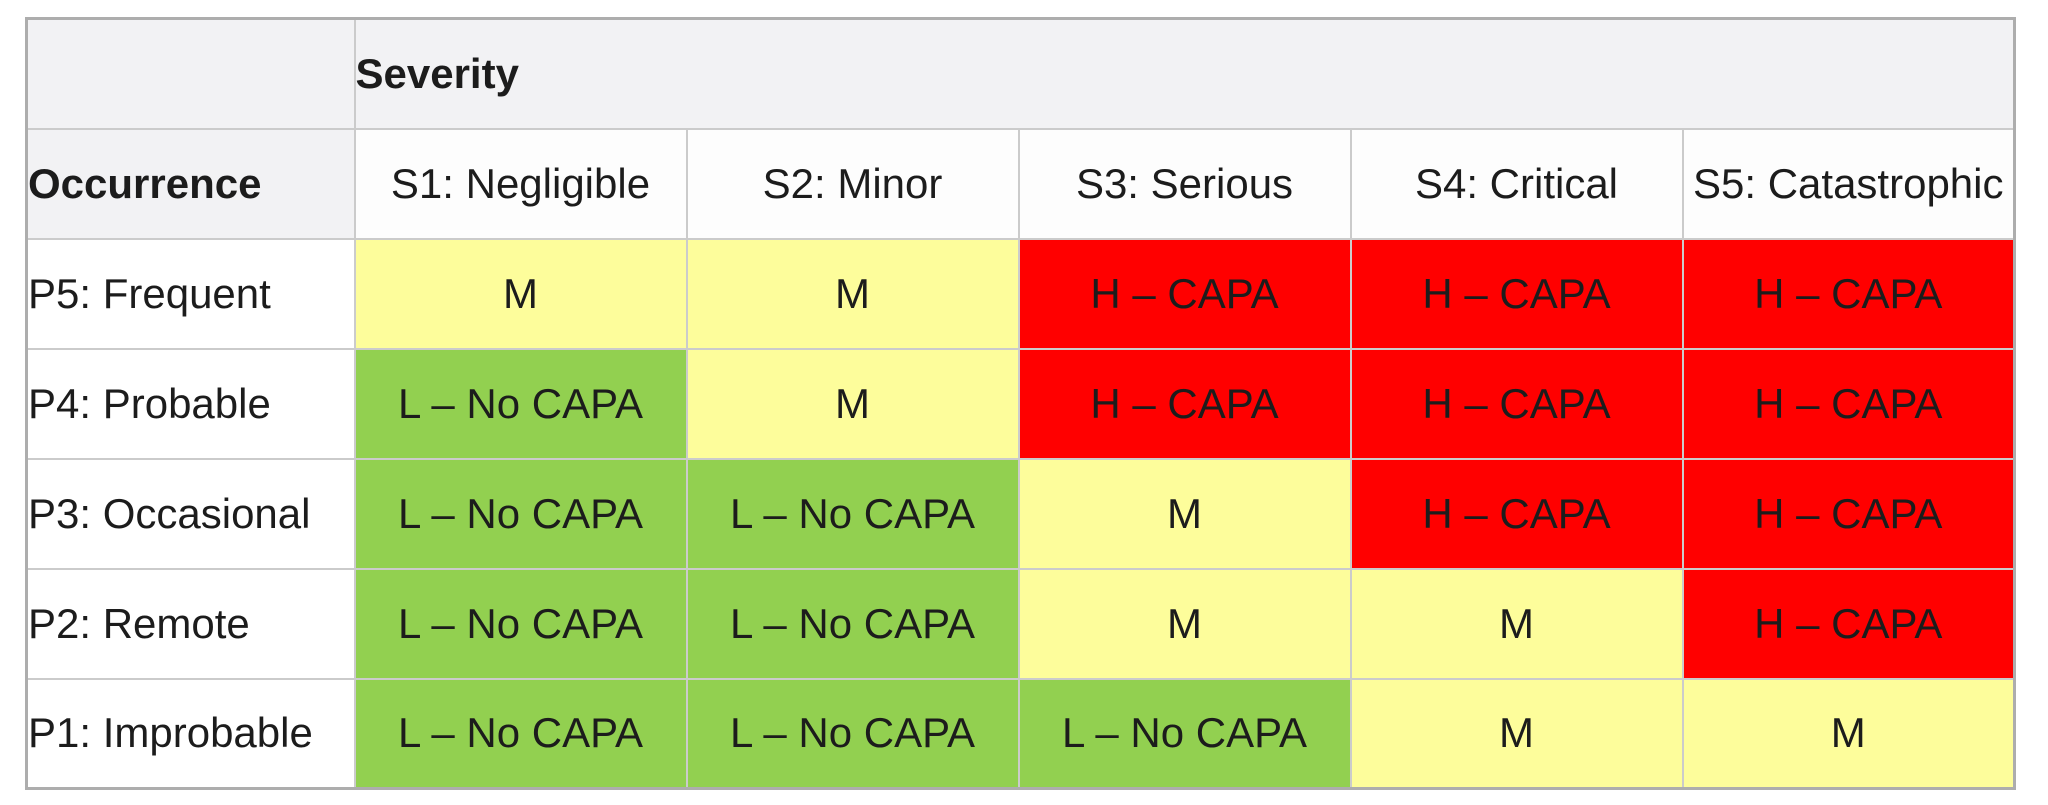  I want to click on cell-p4-s3: H – CAPA, so click(1184, 403).